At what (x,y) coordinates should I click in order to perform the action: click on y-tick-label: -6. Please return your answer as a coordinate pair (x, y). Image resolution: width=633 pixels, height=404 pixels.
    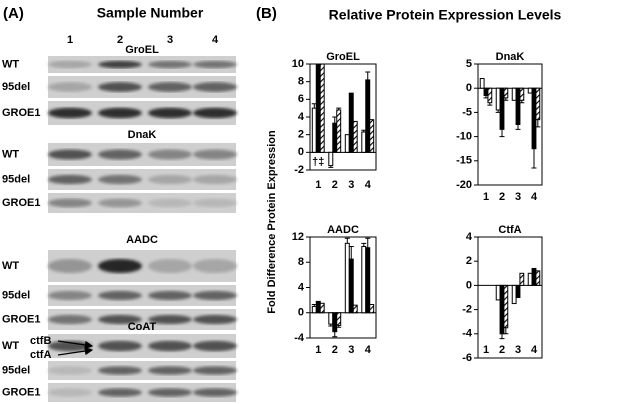
    Looking at the image, I should click on (467, 358).